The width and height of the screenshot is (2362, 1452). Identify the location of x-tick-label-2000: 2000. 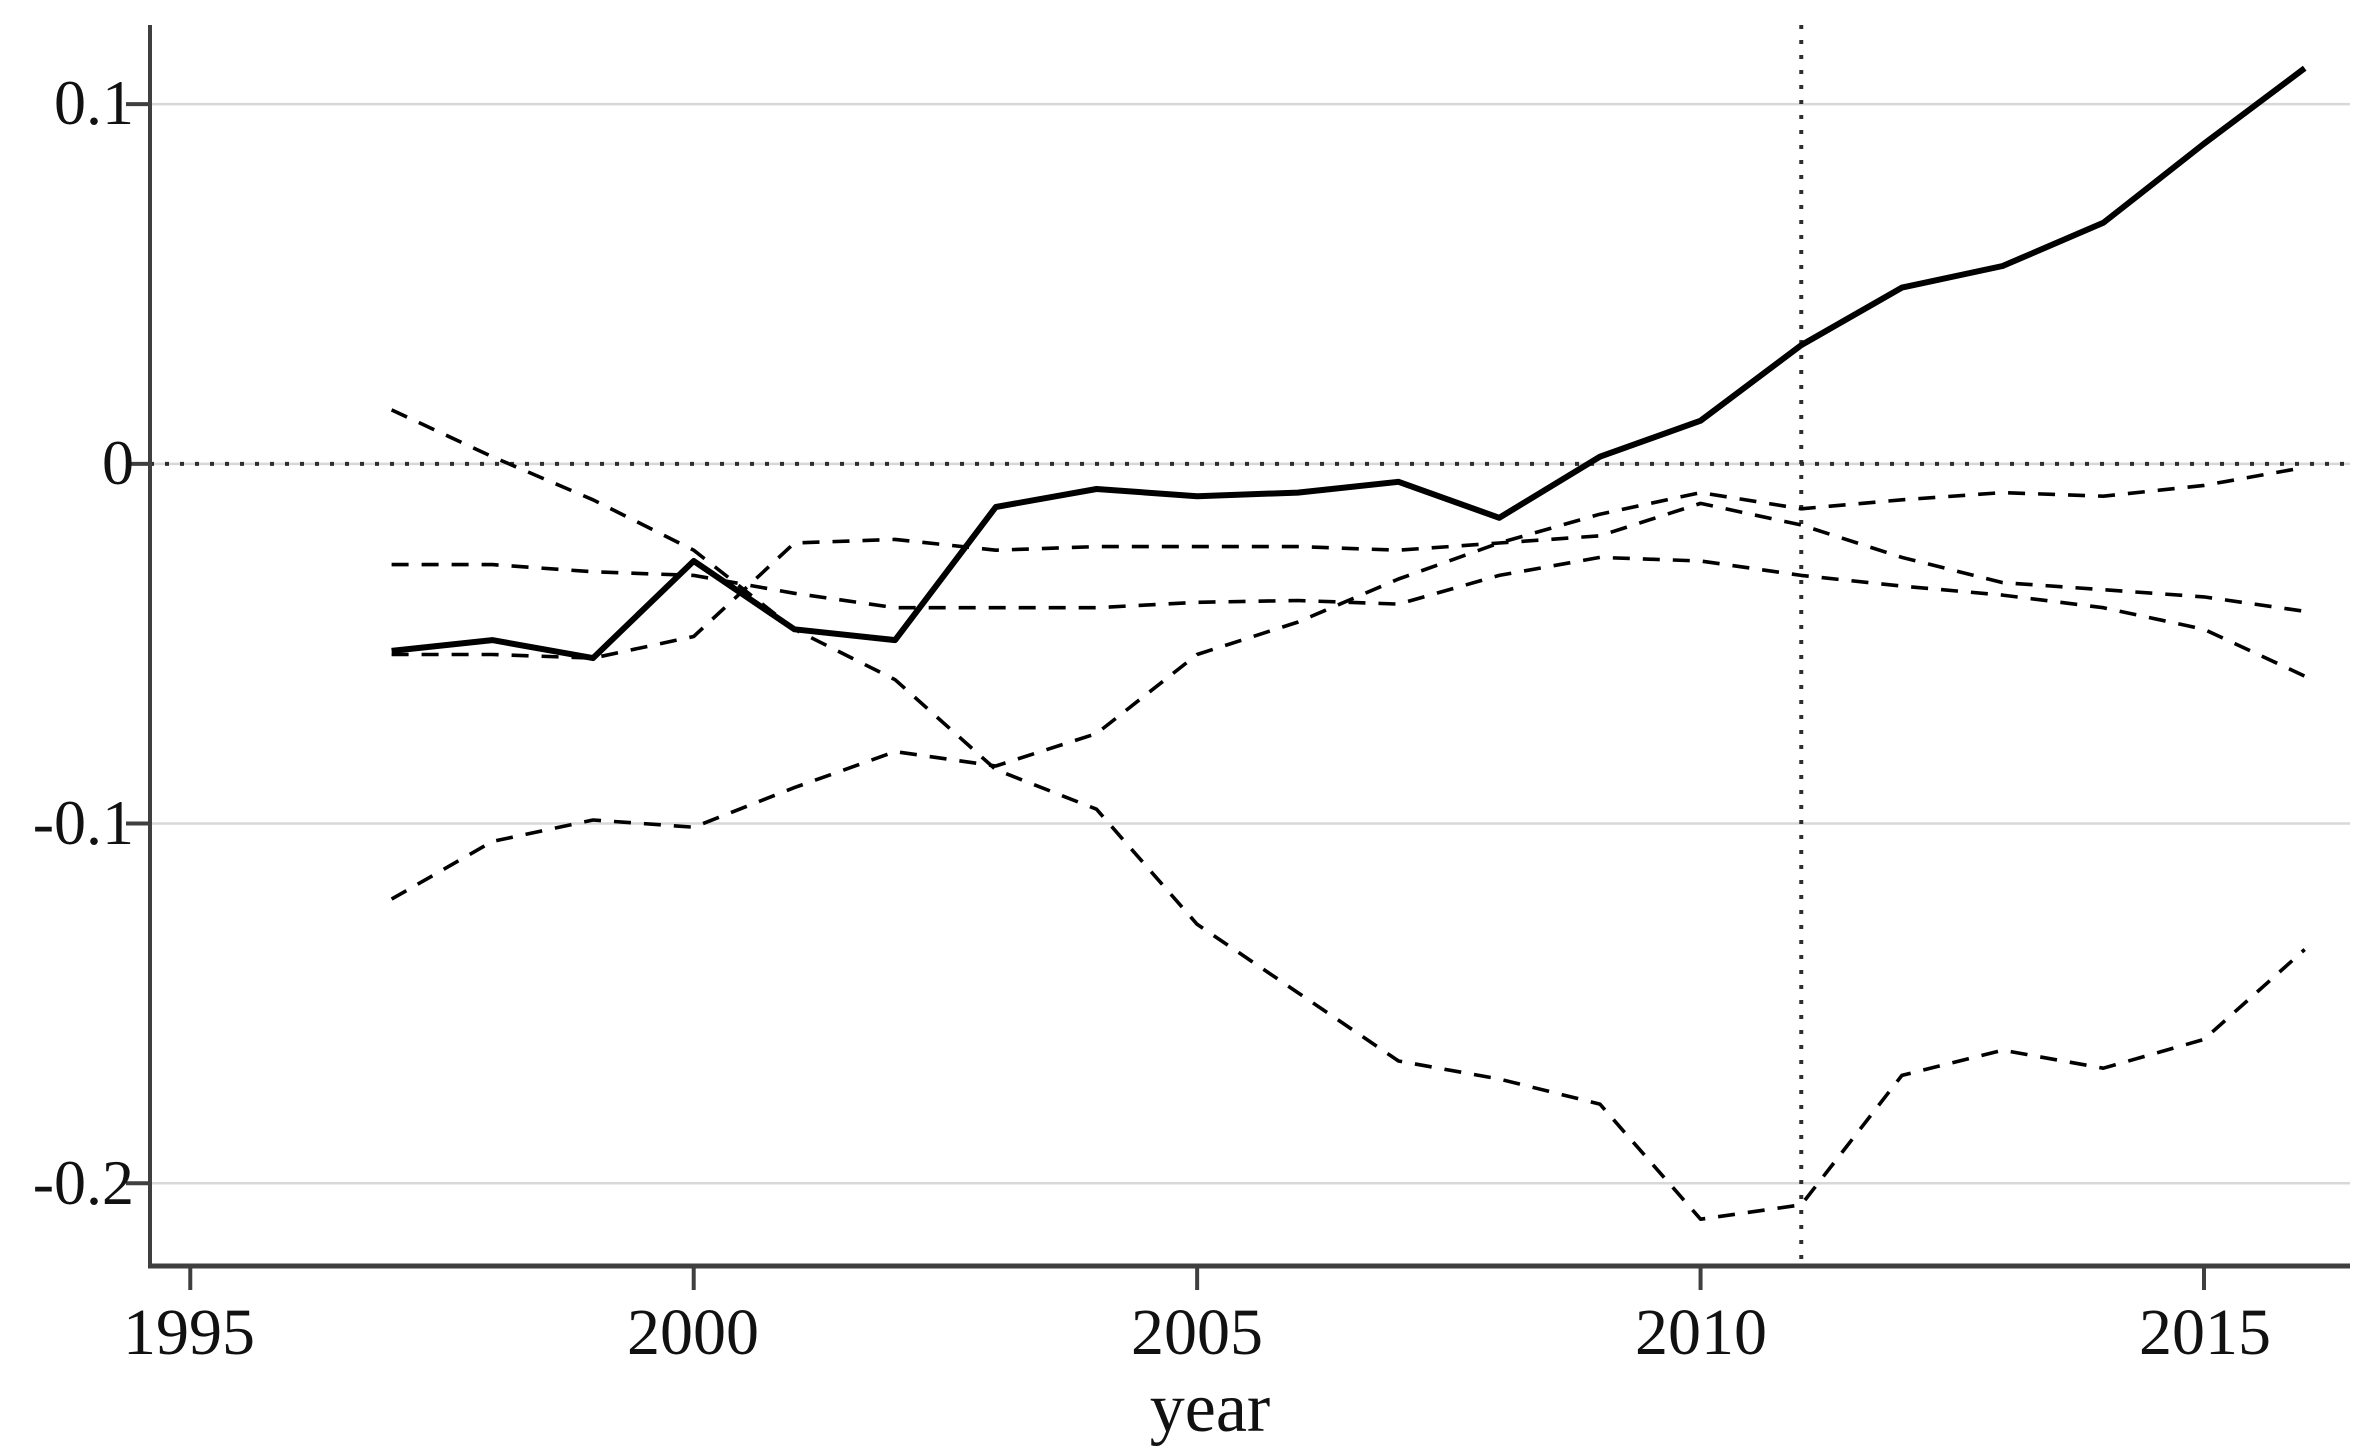
(693, 1332).